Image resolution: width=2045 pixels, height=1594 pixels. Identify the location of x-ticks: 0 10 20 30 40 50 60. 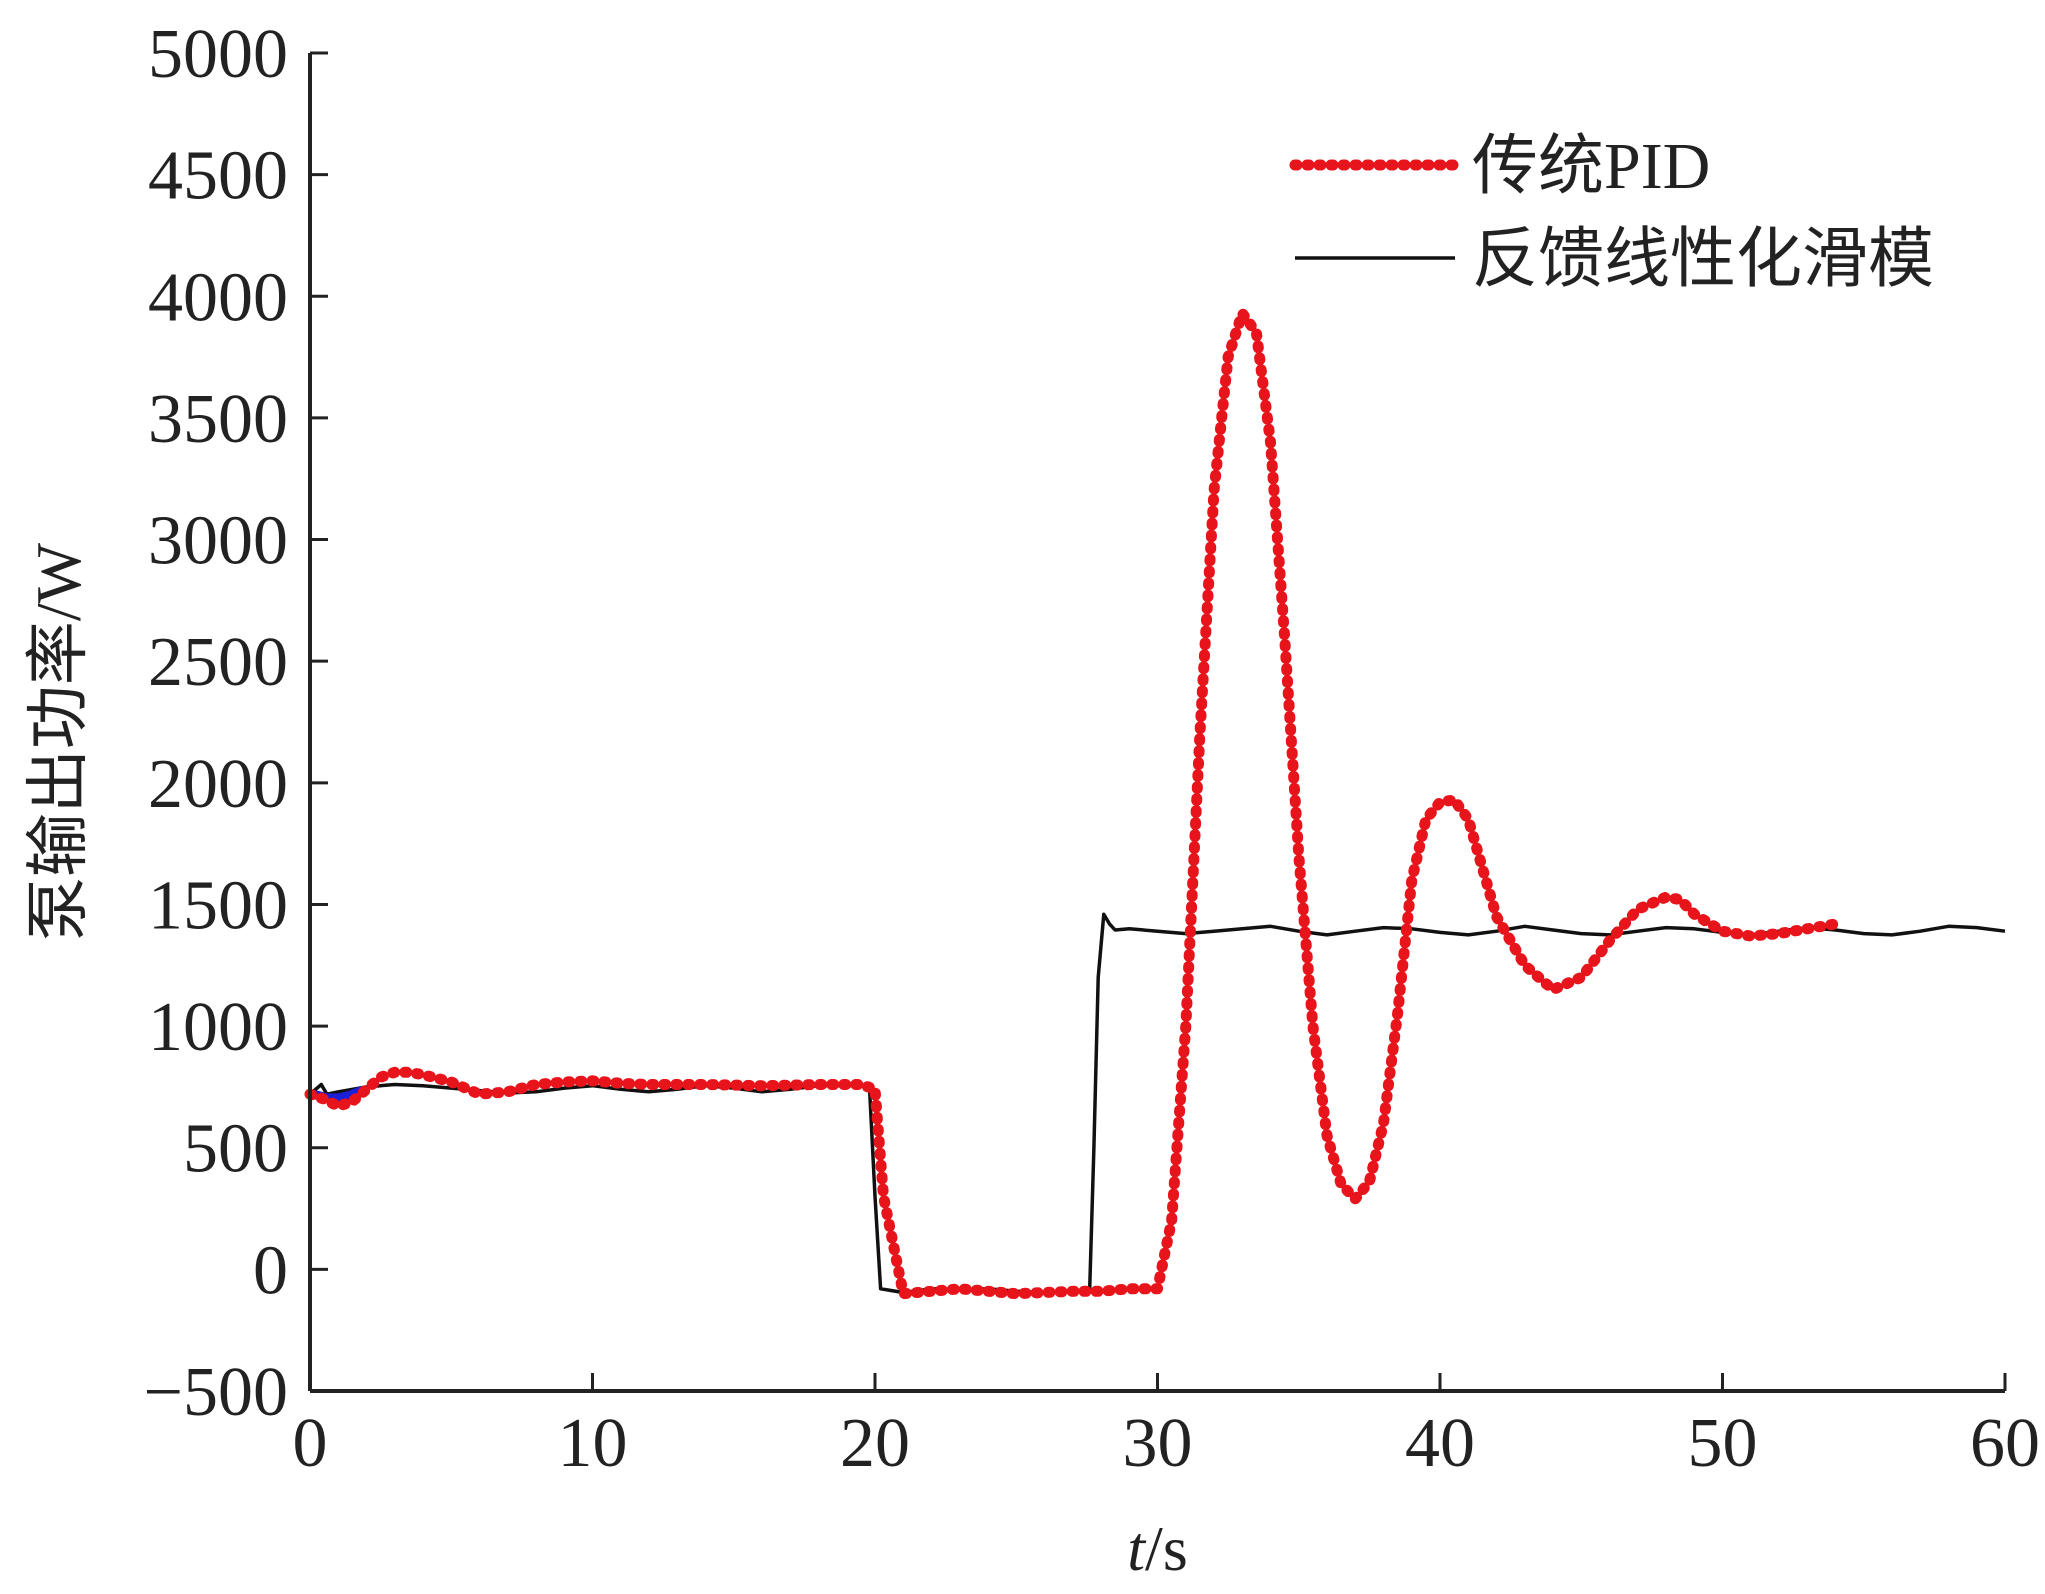
(1166, 1427).